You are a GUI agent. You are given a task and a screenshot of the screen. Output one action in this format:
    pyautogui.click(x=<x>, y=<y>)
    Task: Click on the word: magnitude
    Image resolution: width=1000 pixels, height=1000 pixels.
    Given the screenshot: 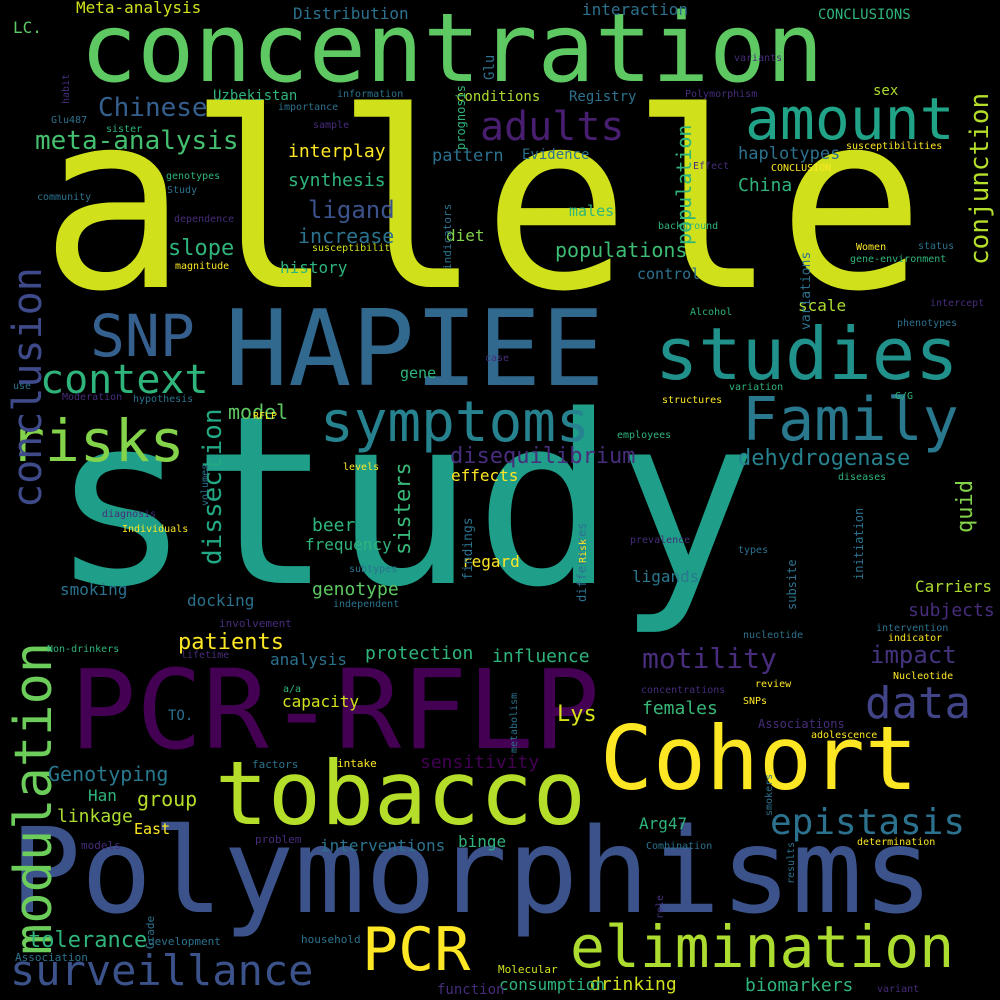 What is the action you would take?
    pyautogui.click(x=202, y=266)
    